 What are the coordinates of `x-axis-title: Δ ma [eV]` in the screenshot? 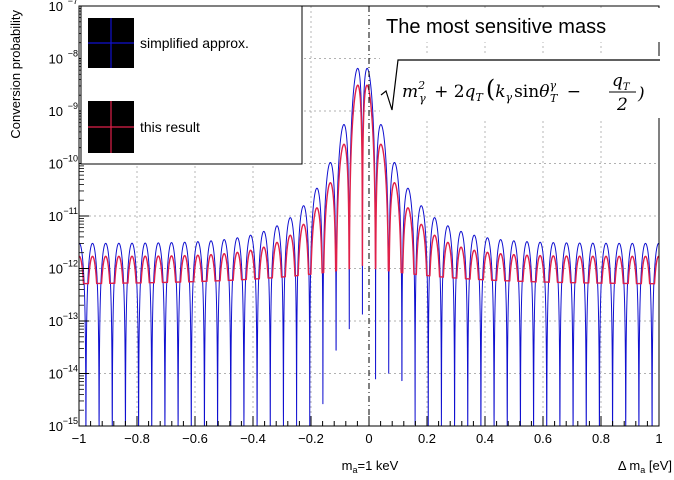 It's located at (645, 466).